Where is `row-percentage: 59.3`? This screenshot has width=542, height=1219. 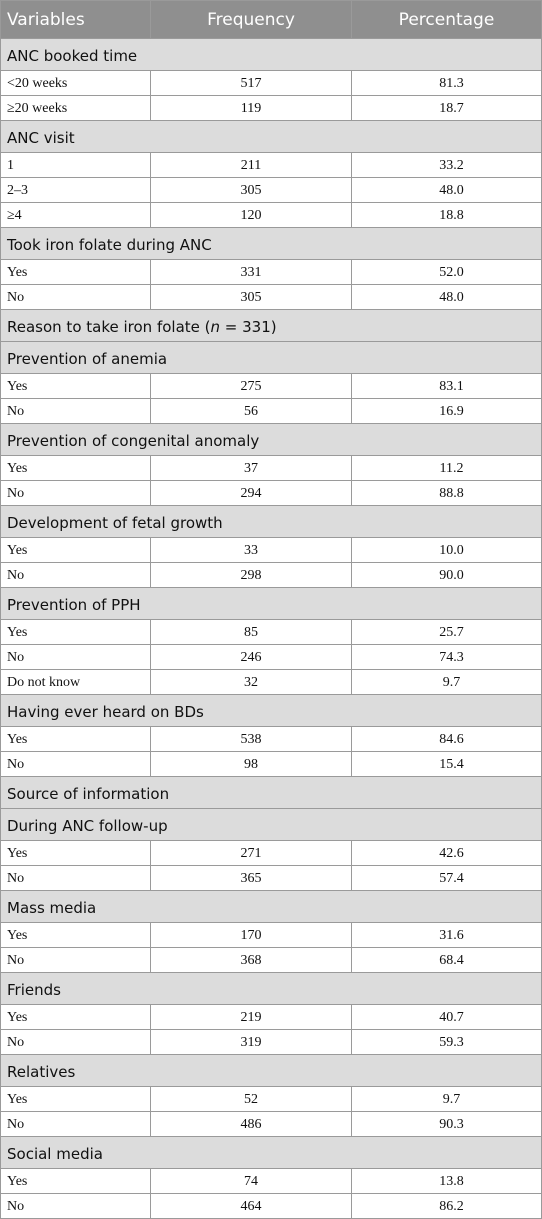 row-percentage: 59.3 is located at coordinates (446, 1042).